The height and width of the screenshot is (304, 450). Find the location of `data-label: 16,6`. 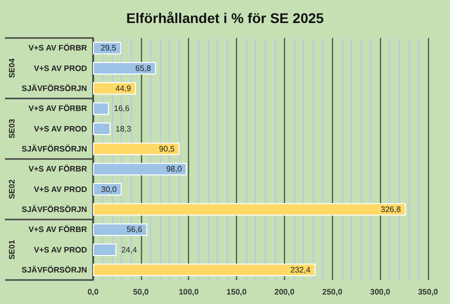

data-label: 16,6 is located at coordinates (122, 109).